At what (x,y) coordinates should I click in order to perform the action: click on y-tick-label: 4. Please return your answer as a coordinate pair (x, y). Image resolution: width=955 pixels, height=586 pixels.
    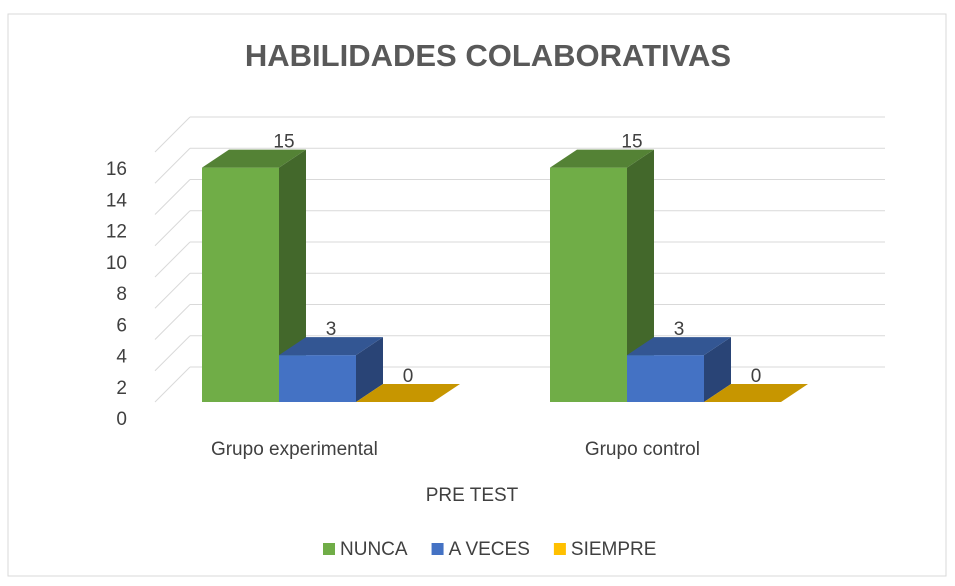
    Looking at the image, I should click on (121, 357).